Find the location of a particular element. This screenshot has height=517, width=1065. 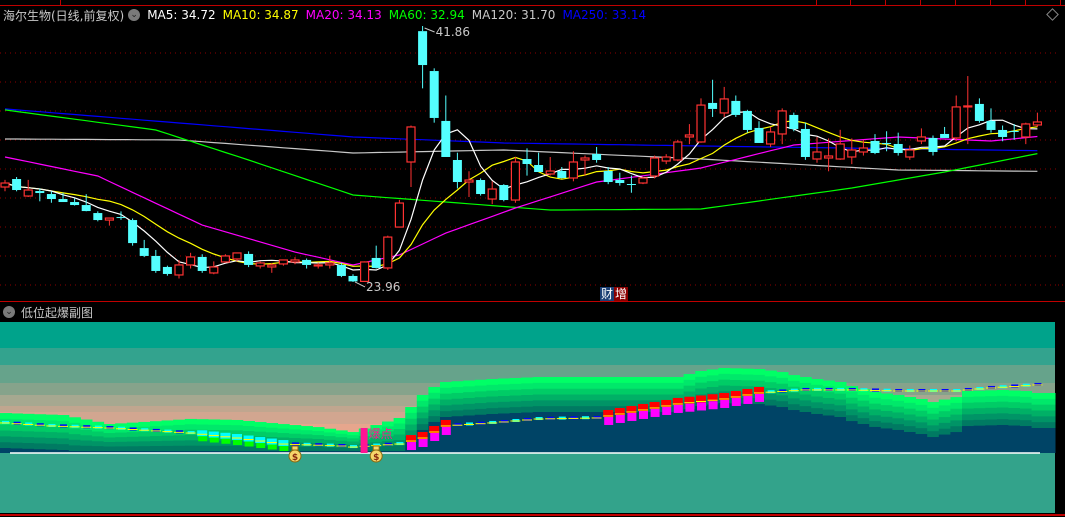

panel-divider is located at coordinates (532, 301).